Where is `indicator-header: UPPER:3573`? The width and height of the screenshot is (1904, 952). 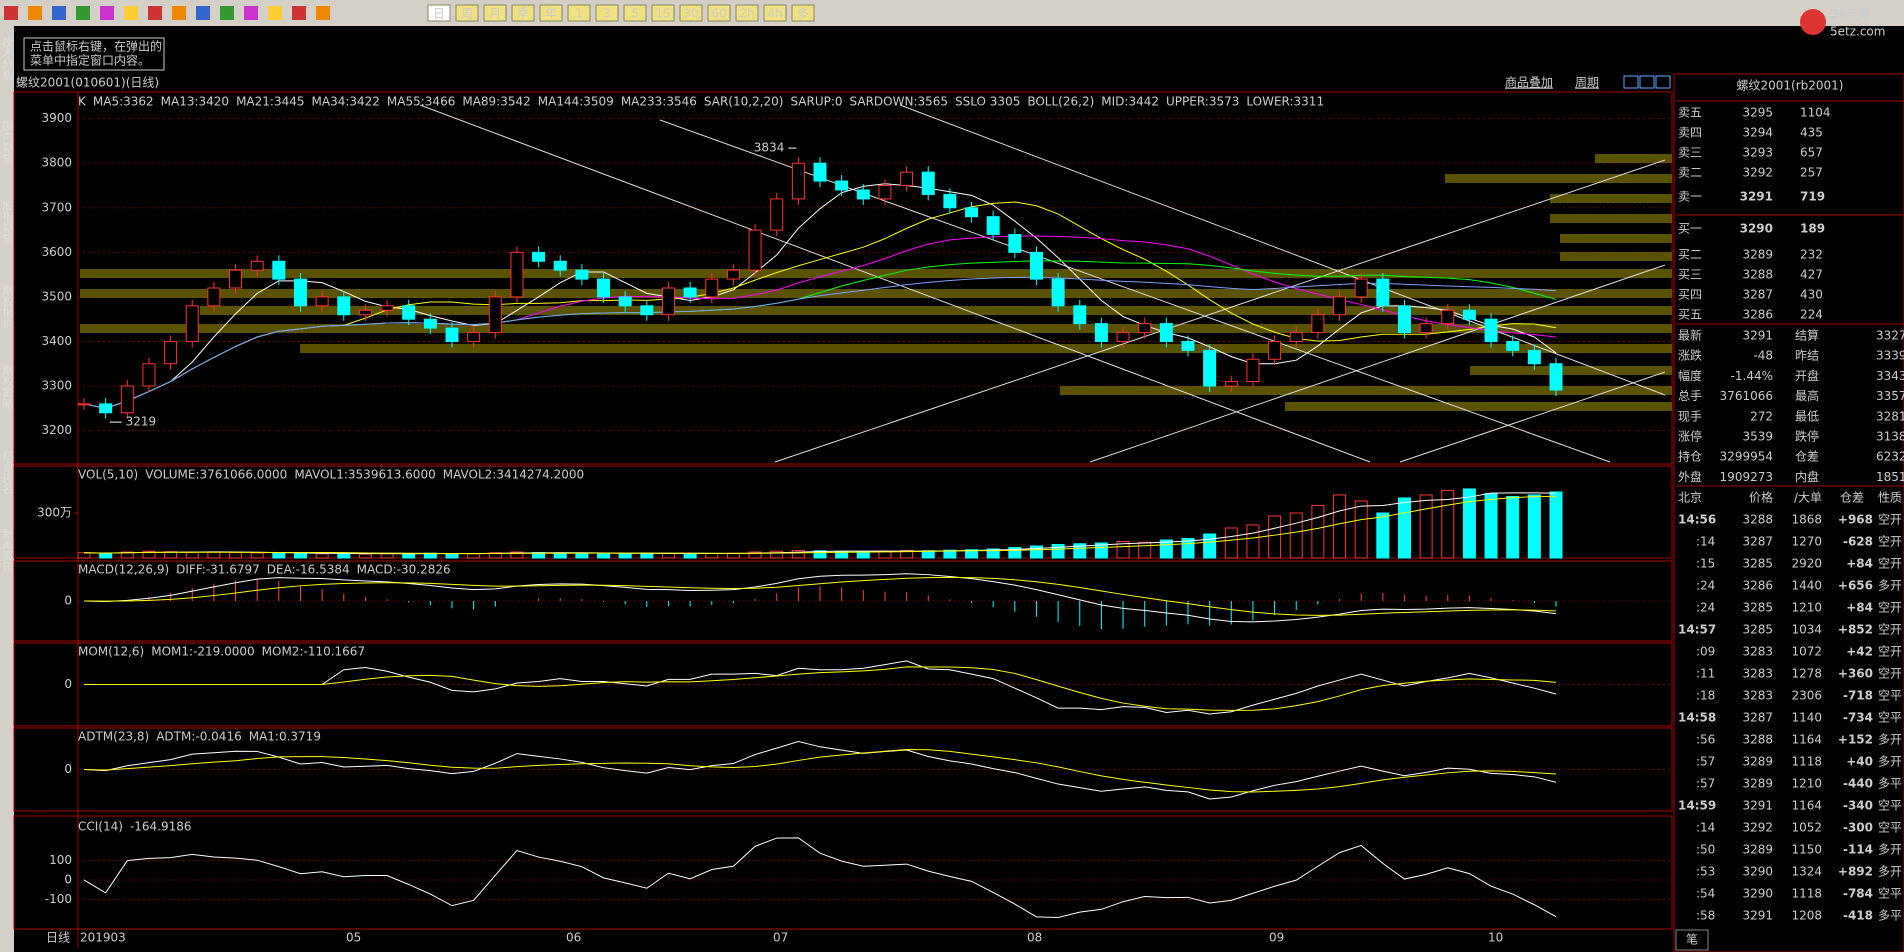
indicator-header: UPPER:3573 is located at coordinates (1202, 102).